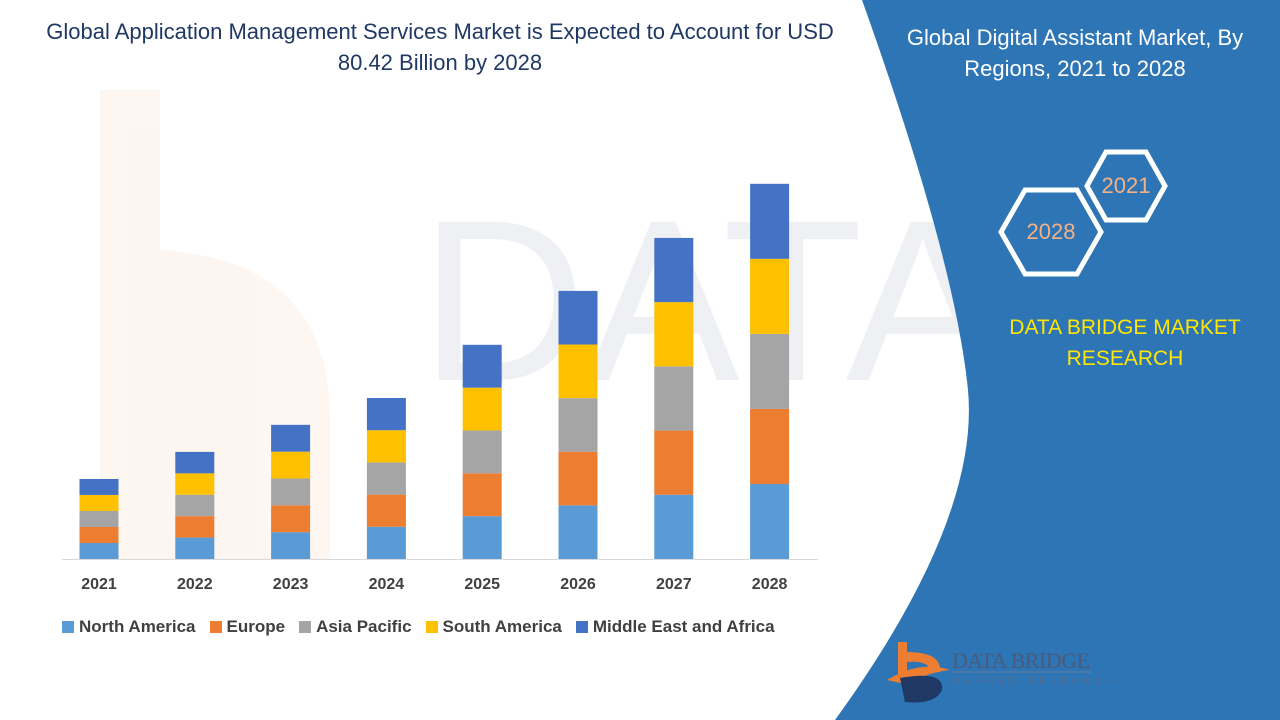 This screenshot has width=1280, height=720. What do you see at coordinates (99, 550) in the screenshot?
I see `bar-2021-north-america` at bounding box center [99, 550].